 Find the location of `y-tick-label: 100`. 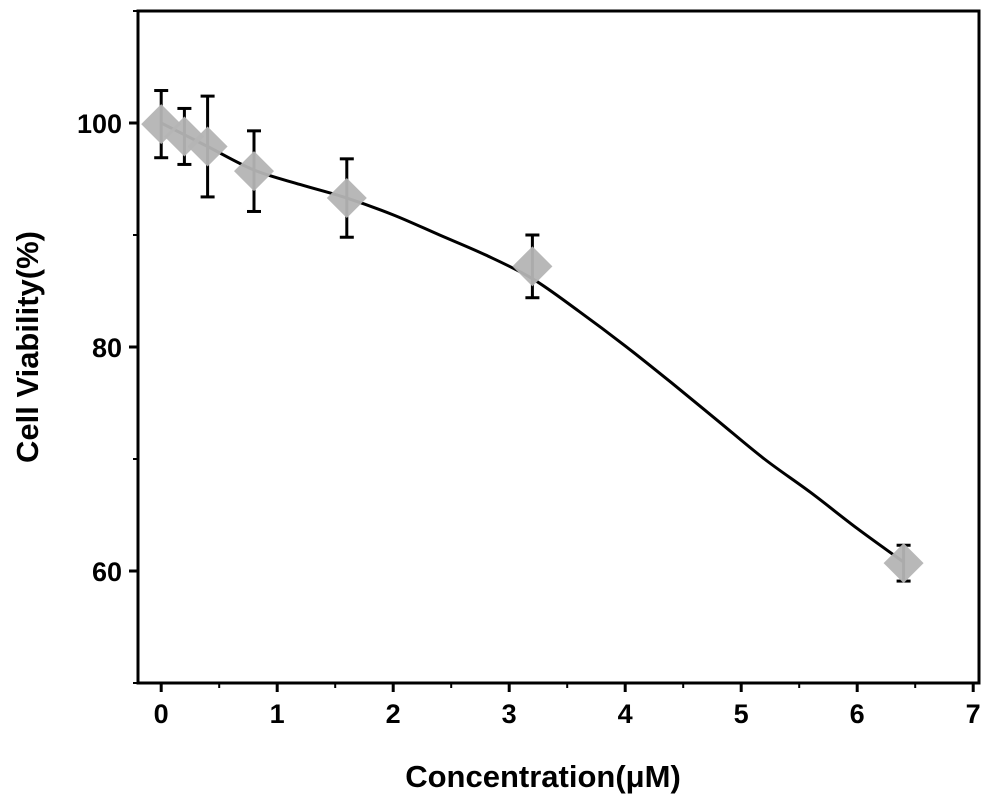

y-tick-label: 100 is located at coordinates (99, 124).